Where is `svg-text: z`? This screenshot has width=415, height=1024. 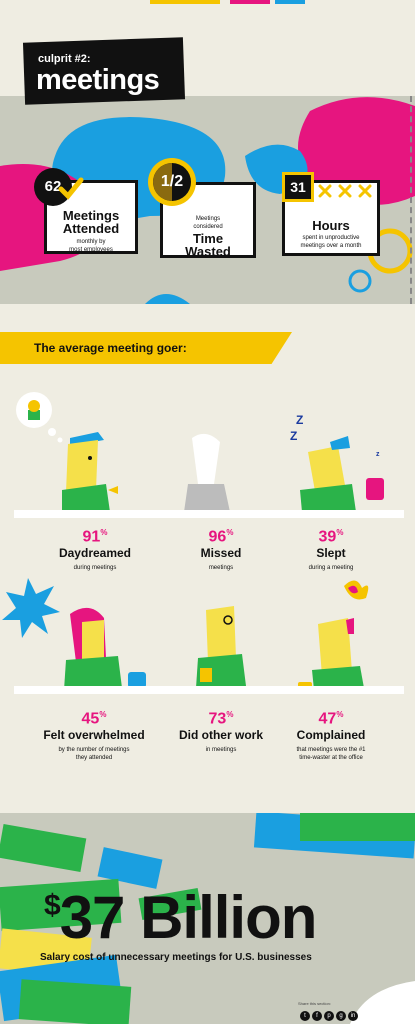
svg-text: z is located at coordinates (378, 454).